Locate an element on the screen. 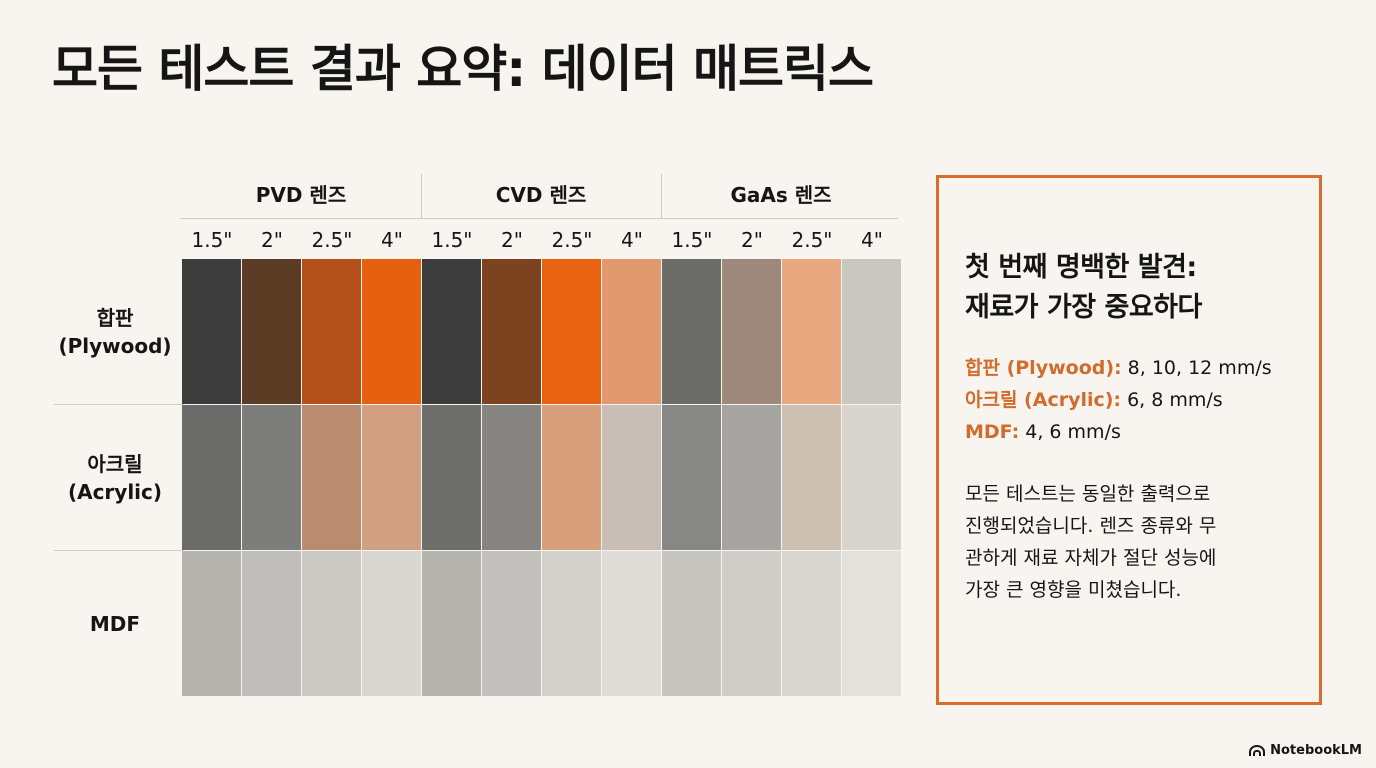 The image size is (1376, 768). finding-value: 8, 10, 12 mm/s is located at coordinates (1196, 368).